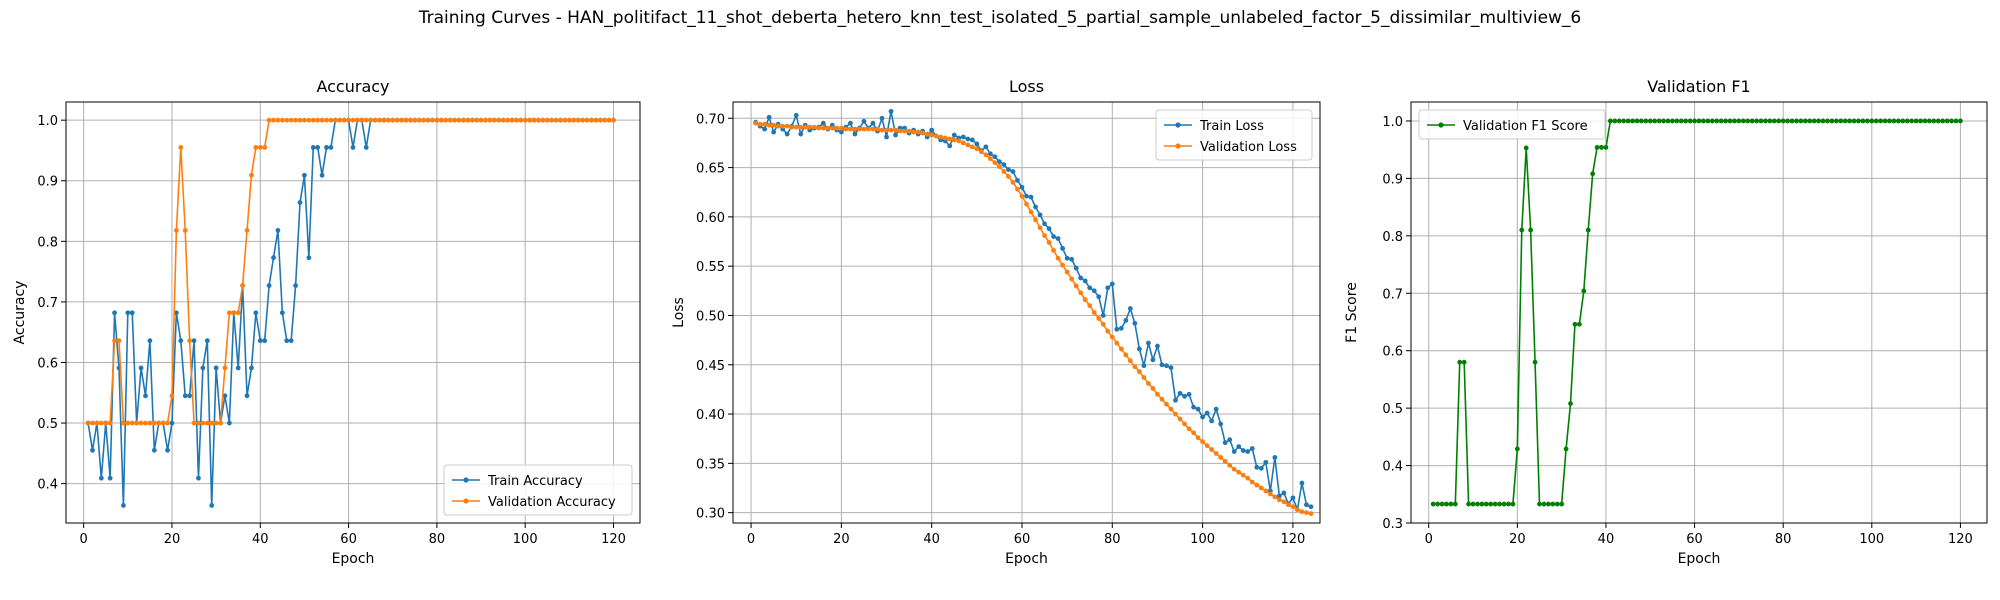  I want to click on y-tick-label: 0.55, so click(710, 267).